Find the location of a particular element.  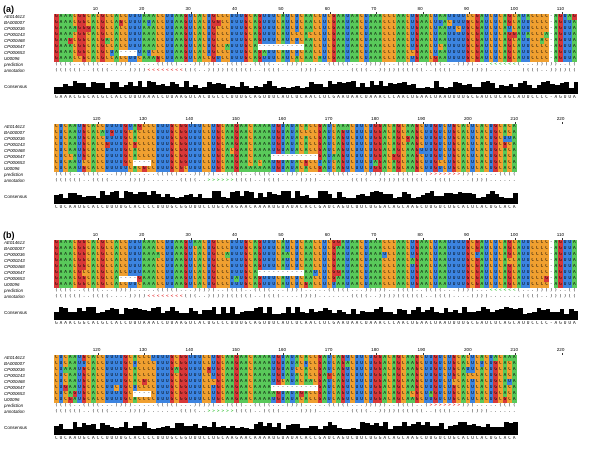

nucleotide: - is located at coordinates (135, 279).